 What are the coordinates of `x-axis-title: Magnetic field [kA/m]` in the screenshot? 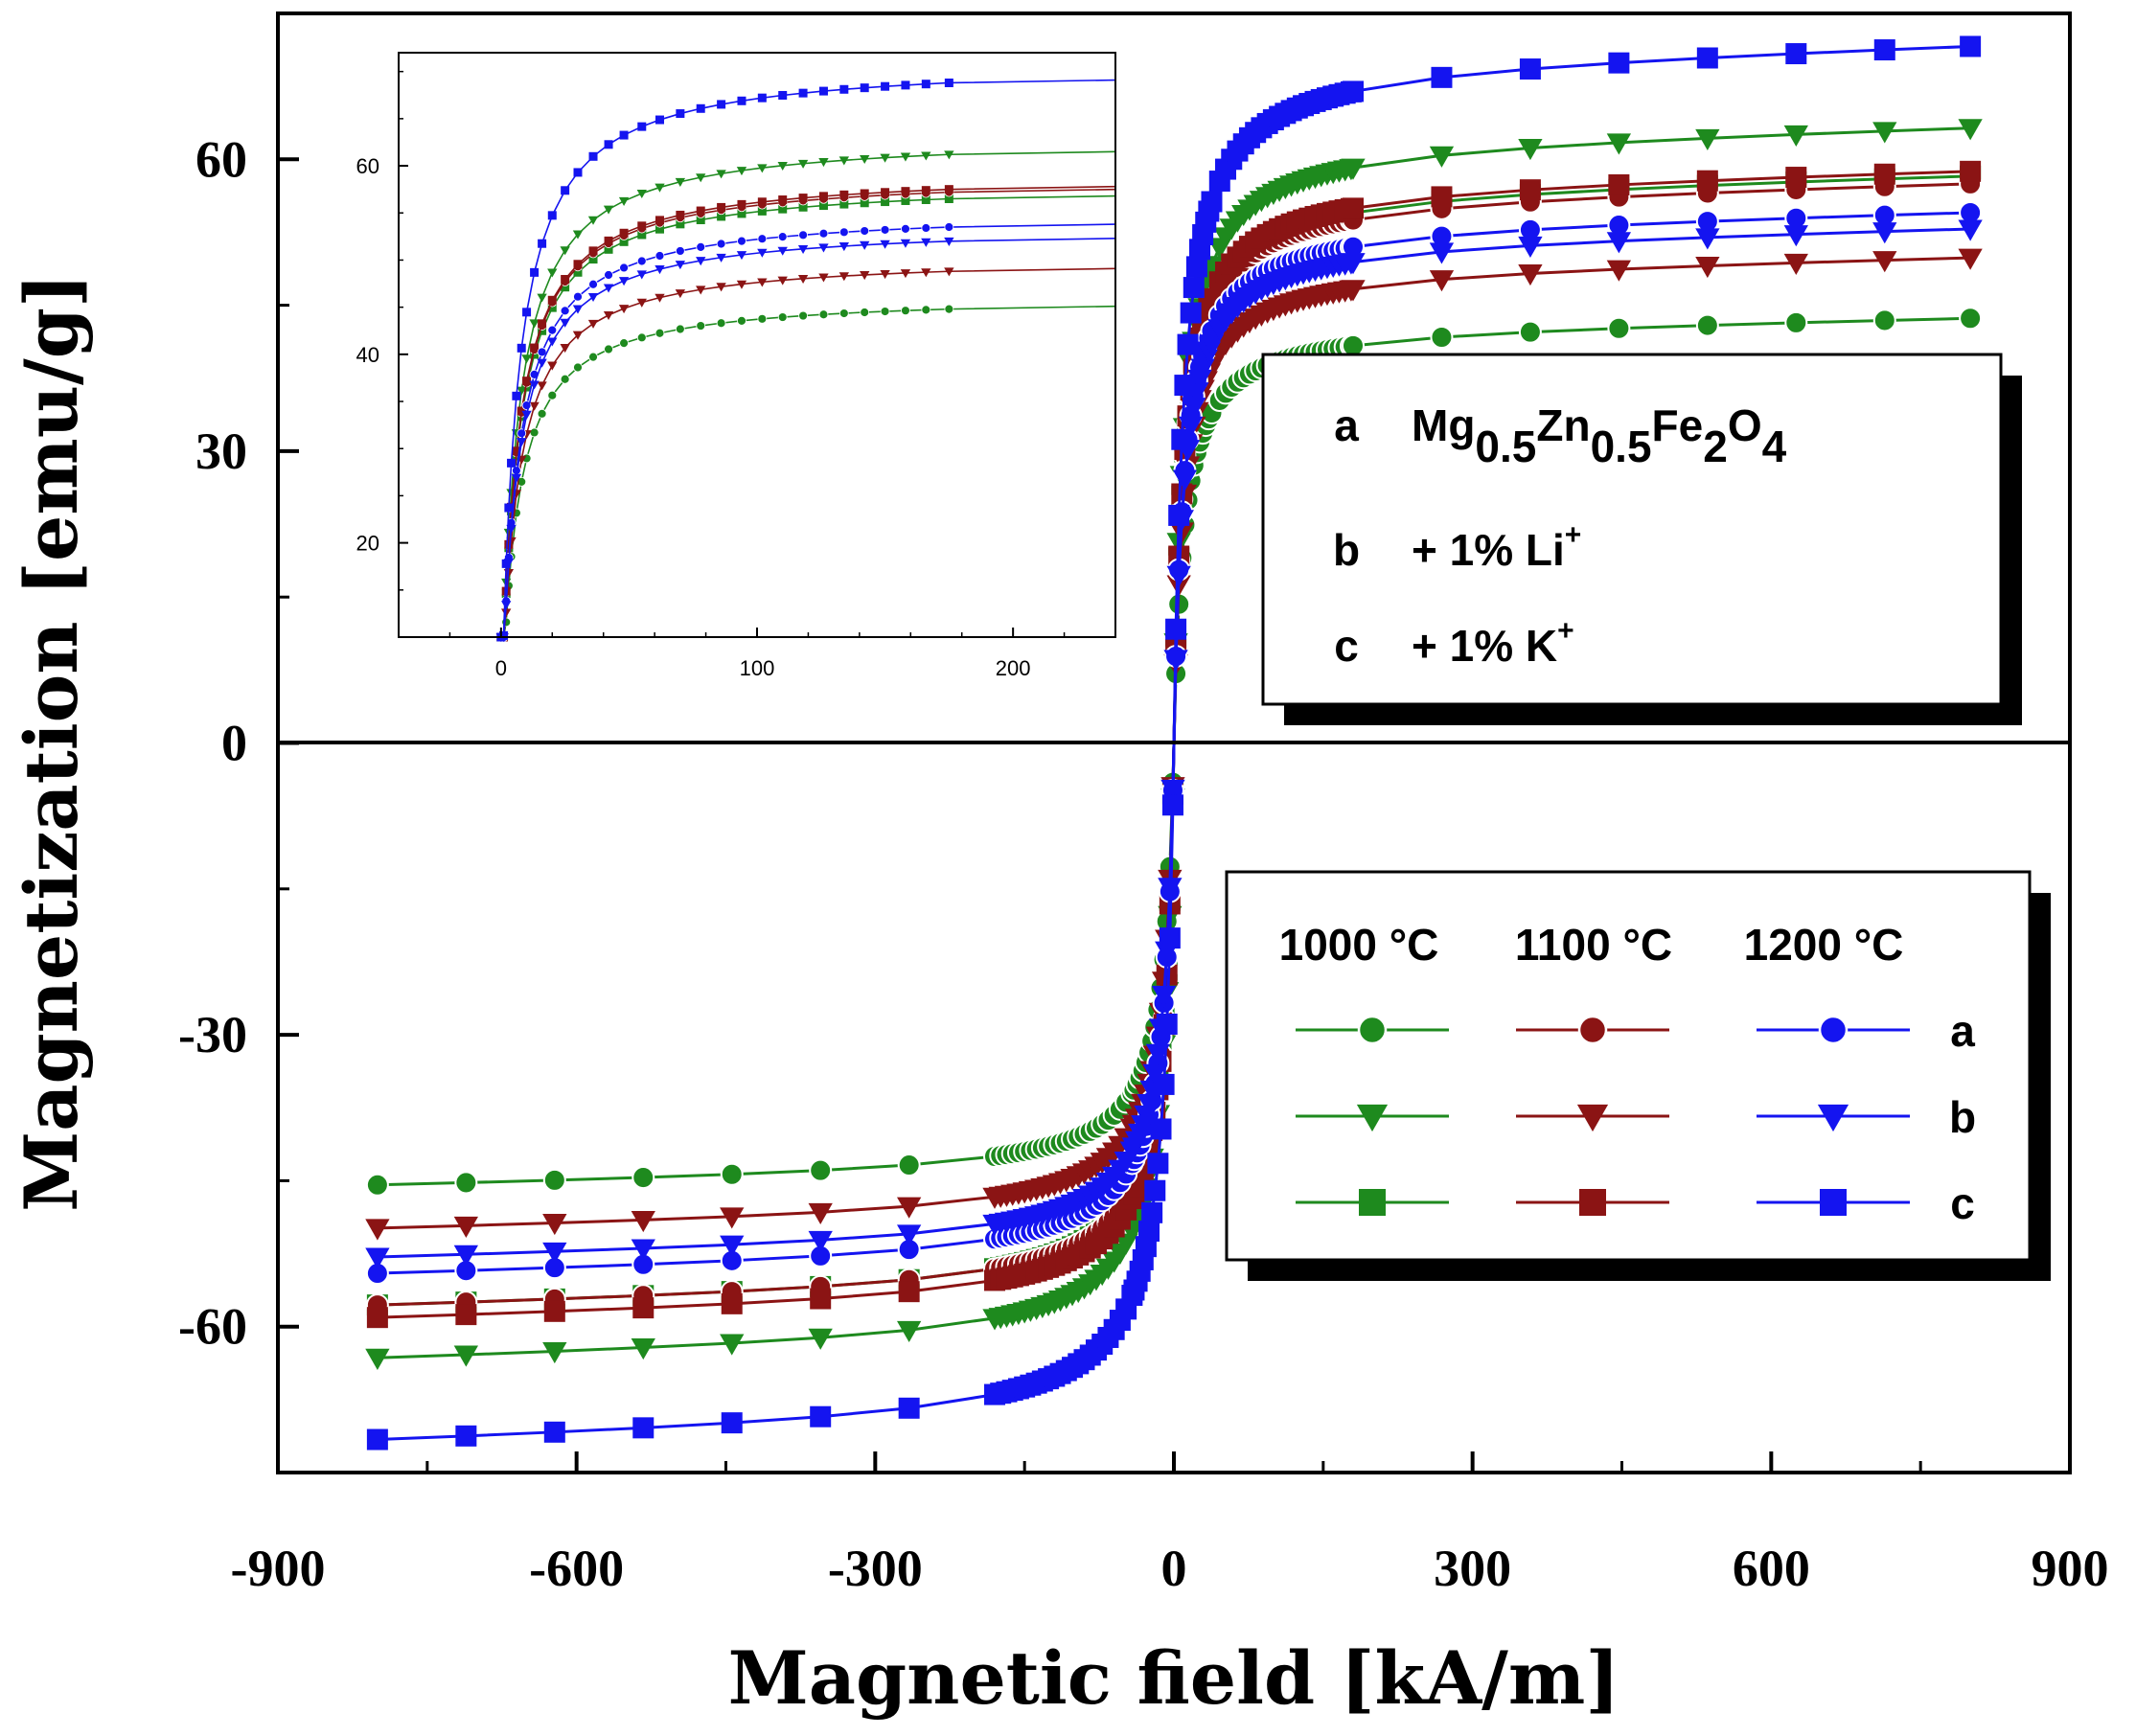 It's located at (1174, 1678).